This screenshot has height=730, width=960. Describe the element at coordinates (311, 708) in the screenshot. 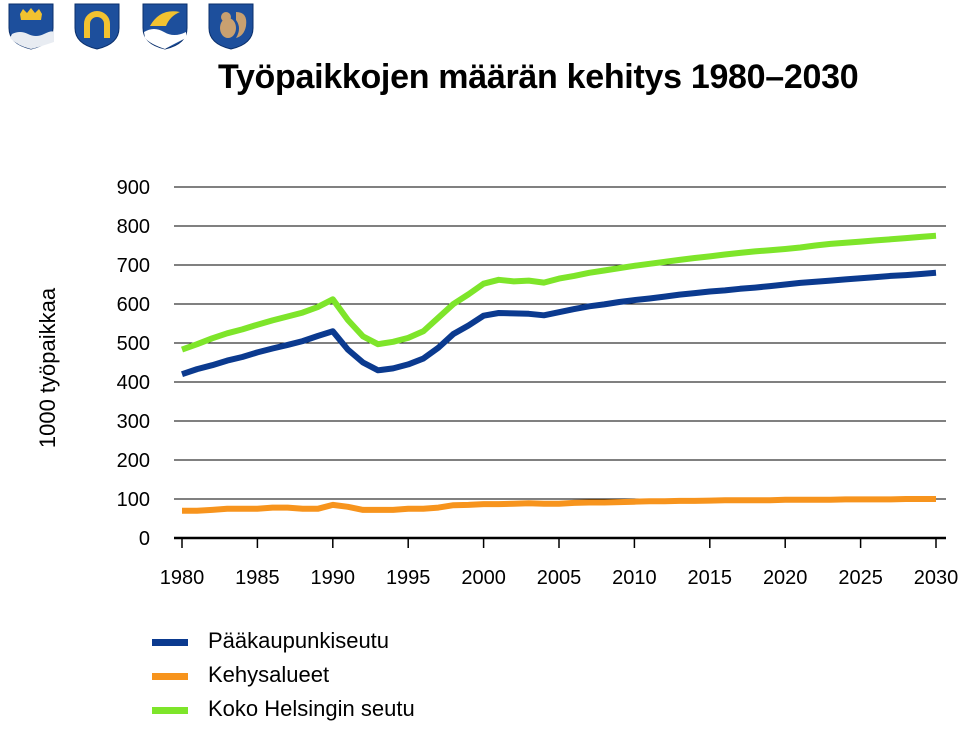

I see `legend-label: Koko Helsingin seutu` at that location.